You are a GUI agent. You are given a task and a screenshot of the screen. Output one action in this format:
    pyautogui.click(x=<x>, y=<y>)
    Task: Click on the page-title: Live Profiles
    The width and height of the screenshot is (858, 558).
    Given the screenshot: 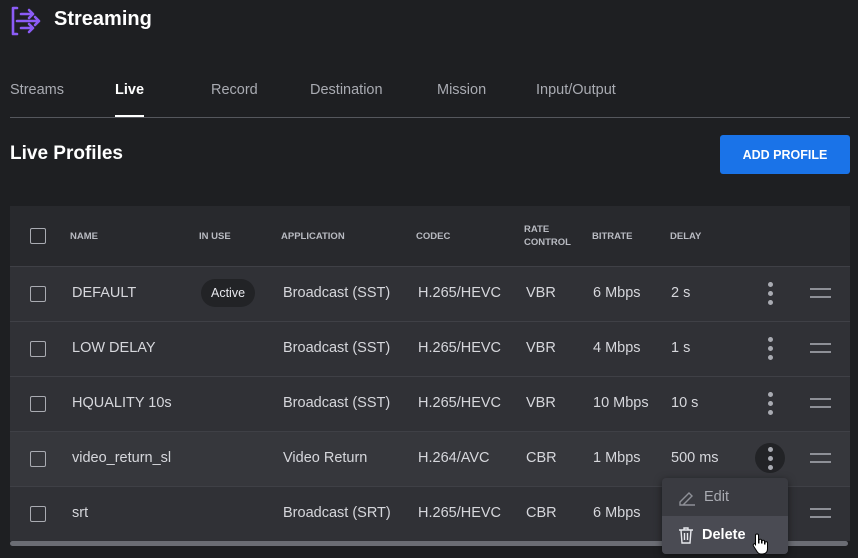 What is the action you would take?
    pyautogui.click(x=66, y=153)
    